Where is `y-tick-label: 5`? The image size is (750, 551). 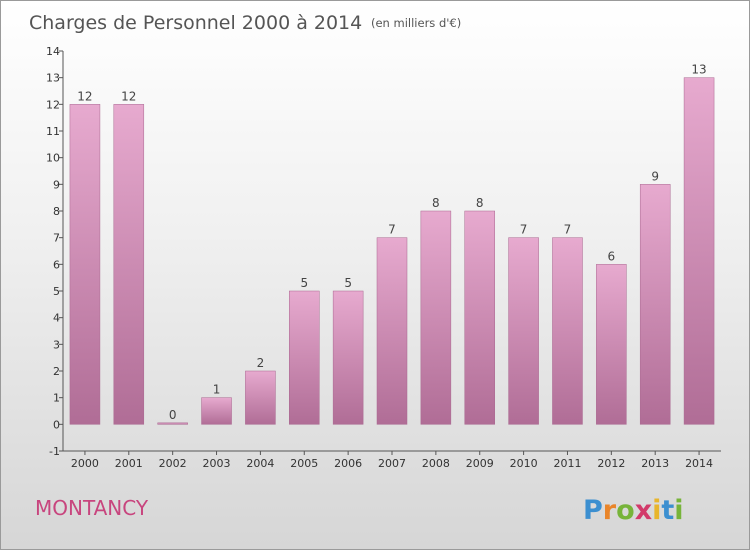
y-tick-label: 5 is located at coordinates (56, 291).